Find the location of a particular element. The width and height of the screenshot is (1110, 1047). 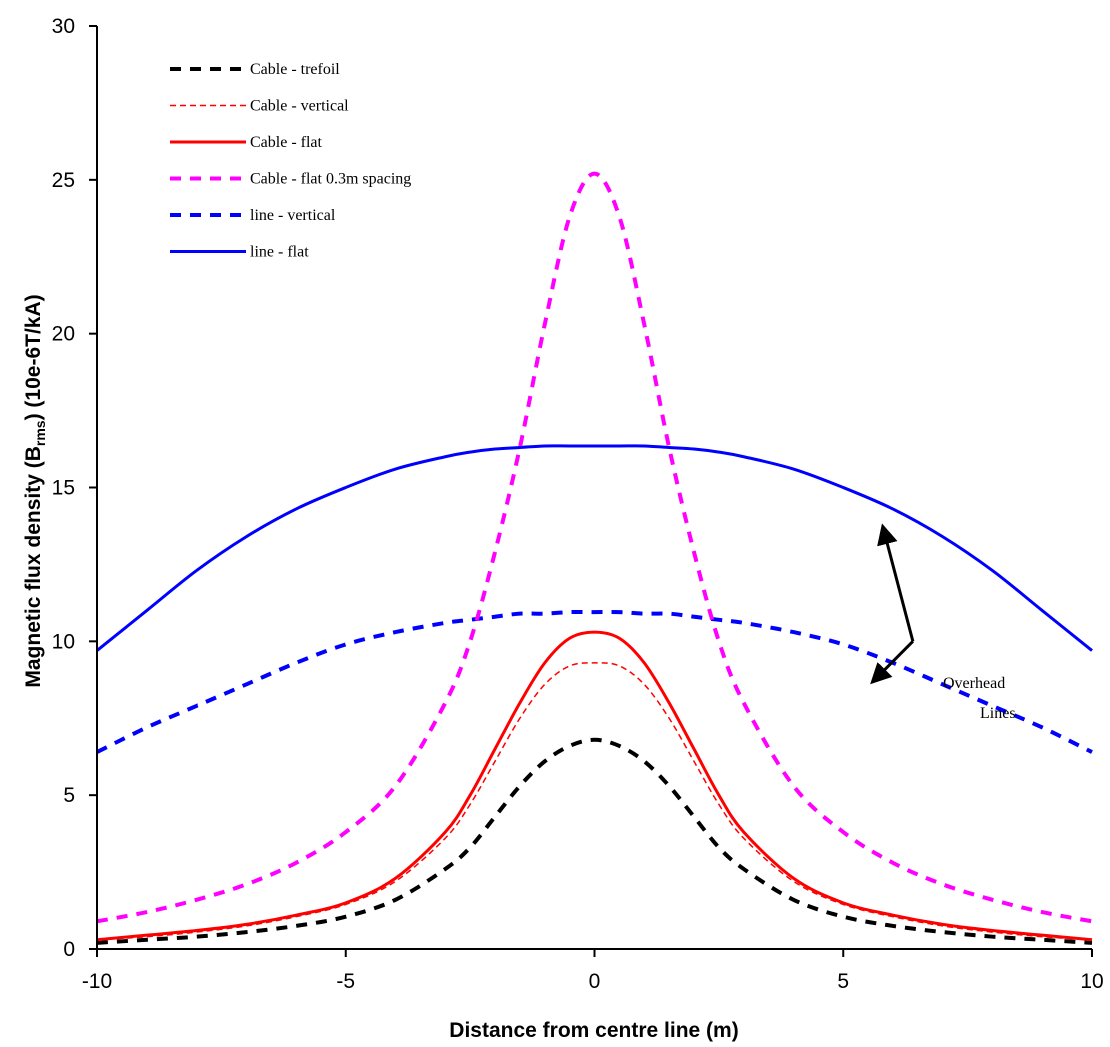

legend-label-cable-flat-0-3m-spacing: Cable - flat 0.3m spacing is located at coordinates (330, 179).